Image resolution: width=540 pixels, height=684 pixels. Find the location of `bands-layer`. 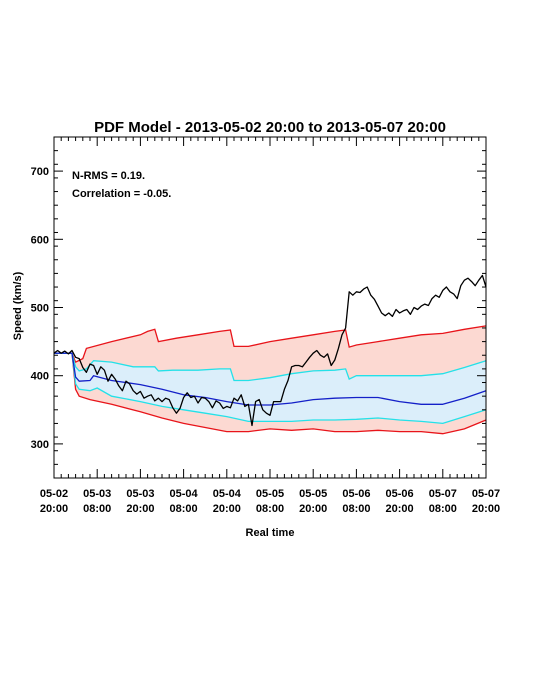

bands-layer is located at coordinates (270, 380).